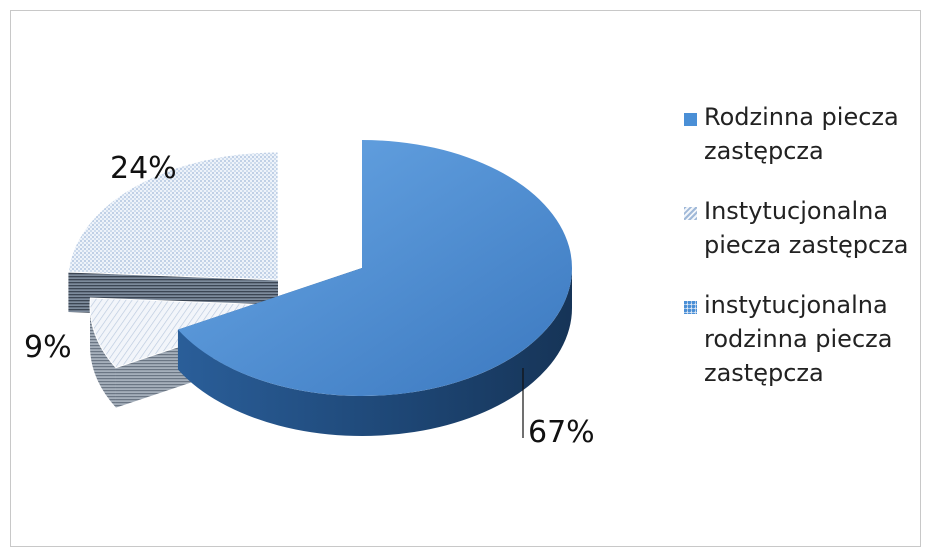 The height and width of the screenshot is (559, 934). I want to click on legend-label: Instytucjonalna piecza zastępcza, so click(806, 228).